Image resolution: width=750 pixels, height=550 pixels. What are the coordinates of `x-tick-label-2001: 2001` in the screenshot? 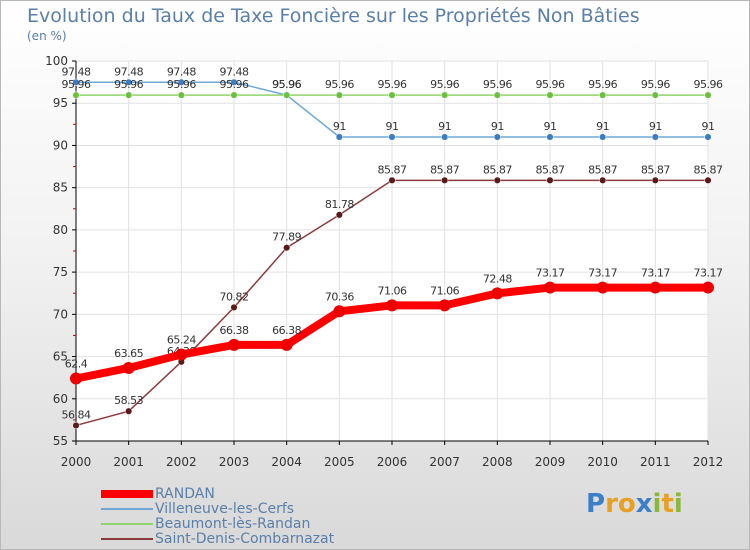 It's located at (128, 462).